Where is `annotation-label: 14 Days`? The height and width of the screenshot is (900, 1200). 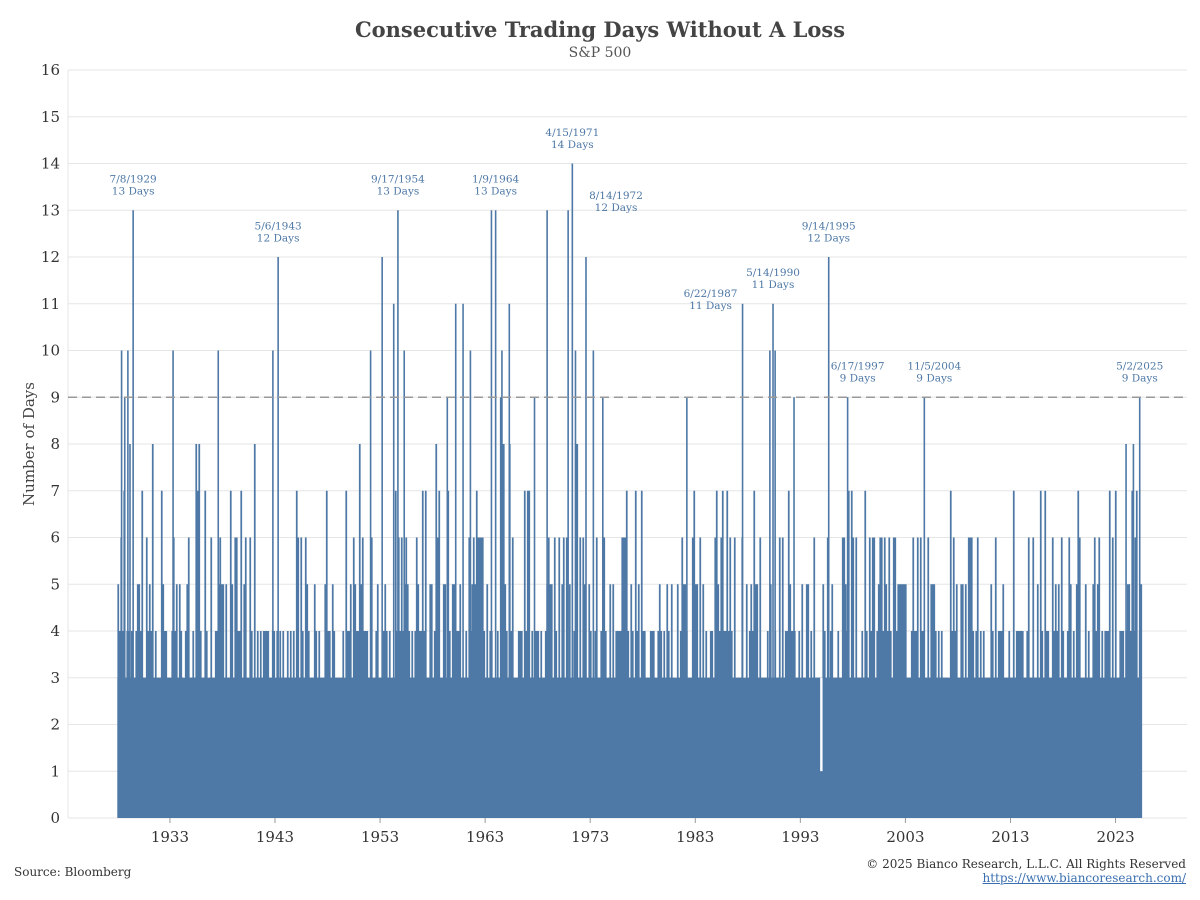 annotation-label: 14 Days is located at coordinates (572, 145).